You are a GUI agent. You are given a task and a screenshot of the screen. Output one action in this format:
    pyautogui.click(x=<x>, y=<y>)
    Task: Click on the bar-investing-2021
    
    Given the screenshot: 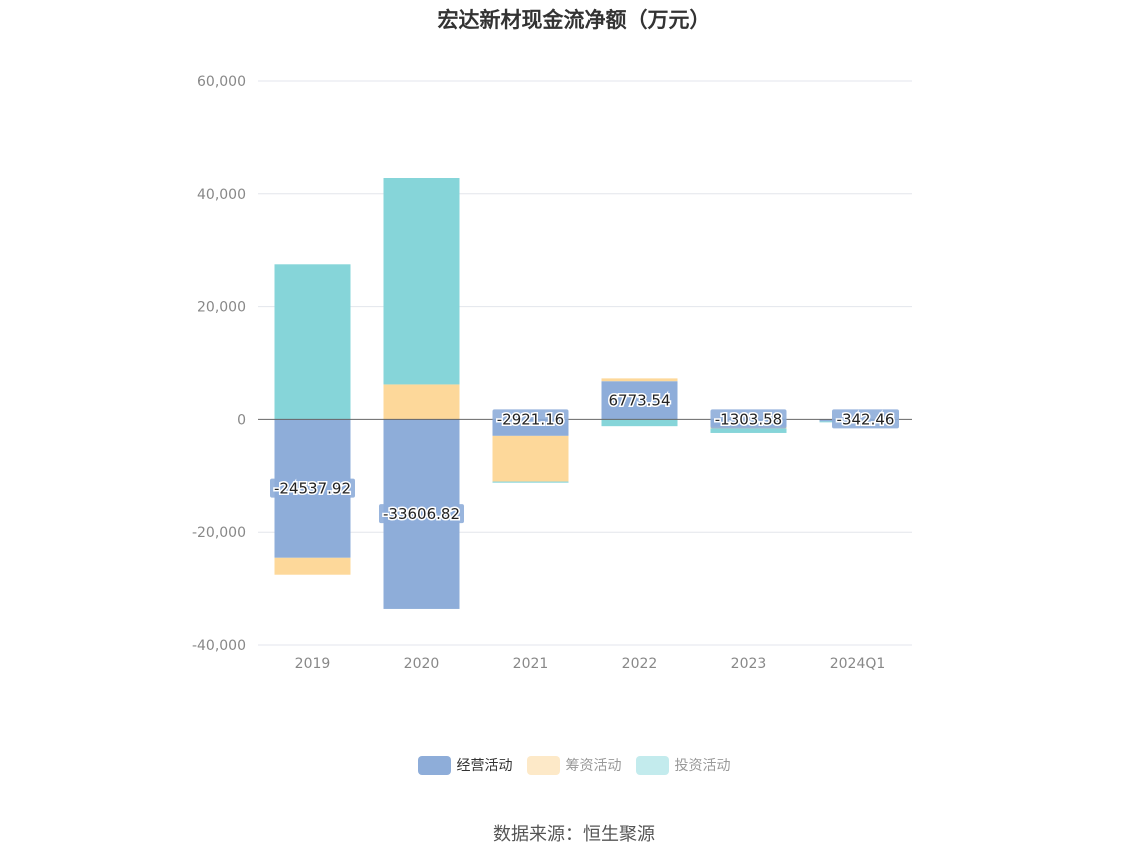 What is the action you would take?
    pyautogui.click(x=530, y=482)
    